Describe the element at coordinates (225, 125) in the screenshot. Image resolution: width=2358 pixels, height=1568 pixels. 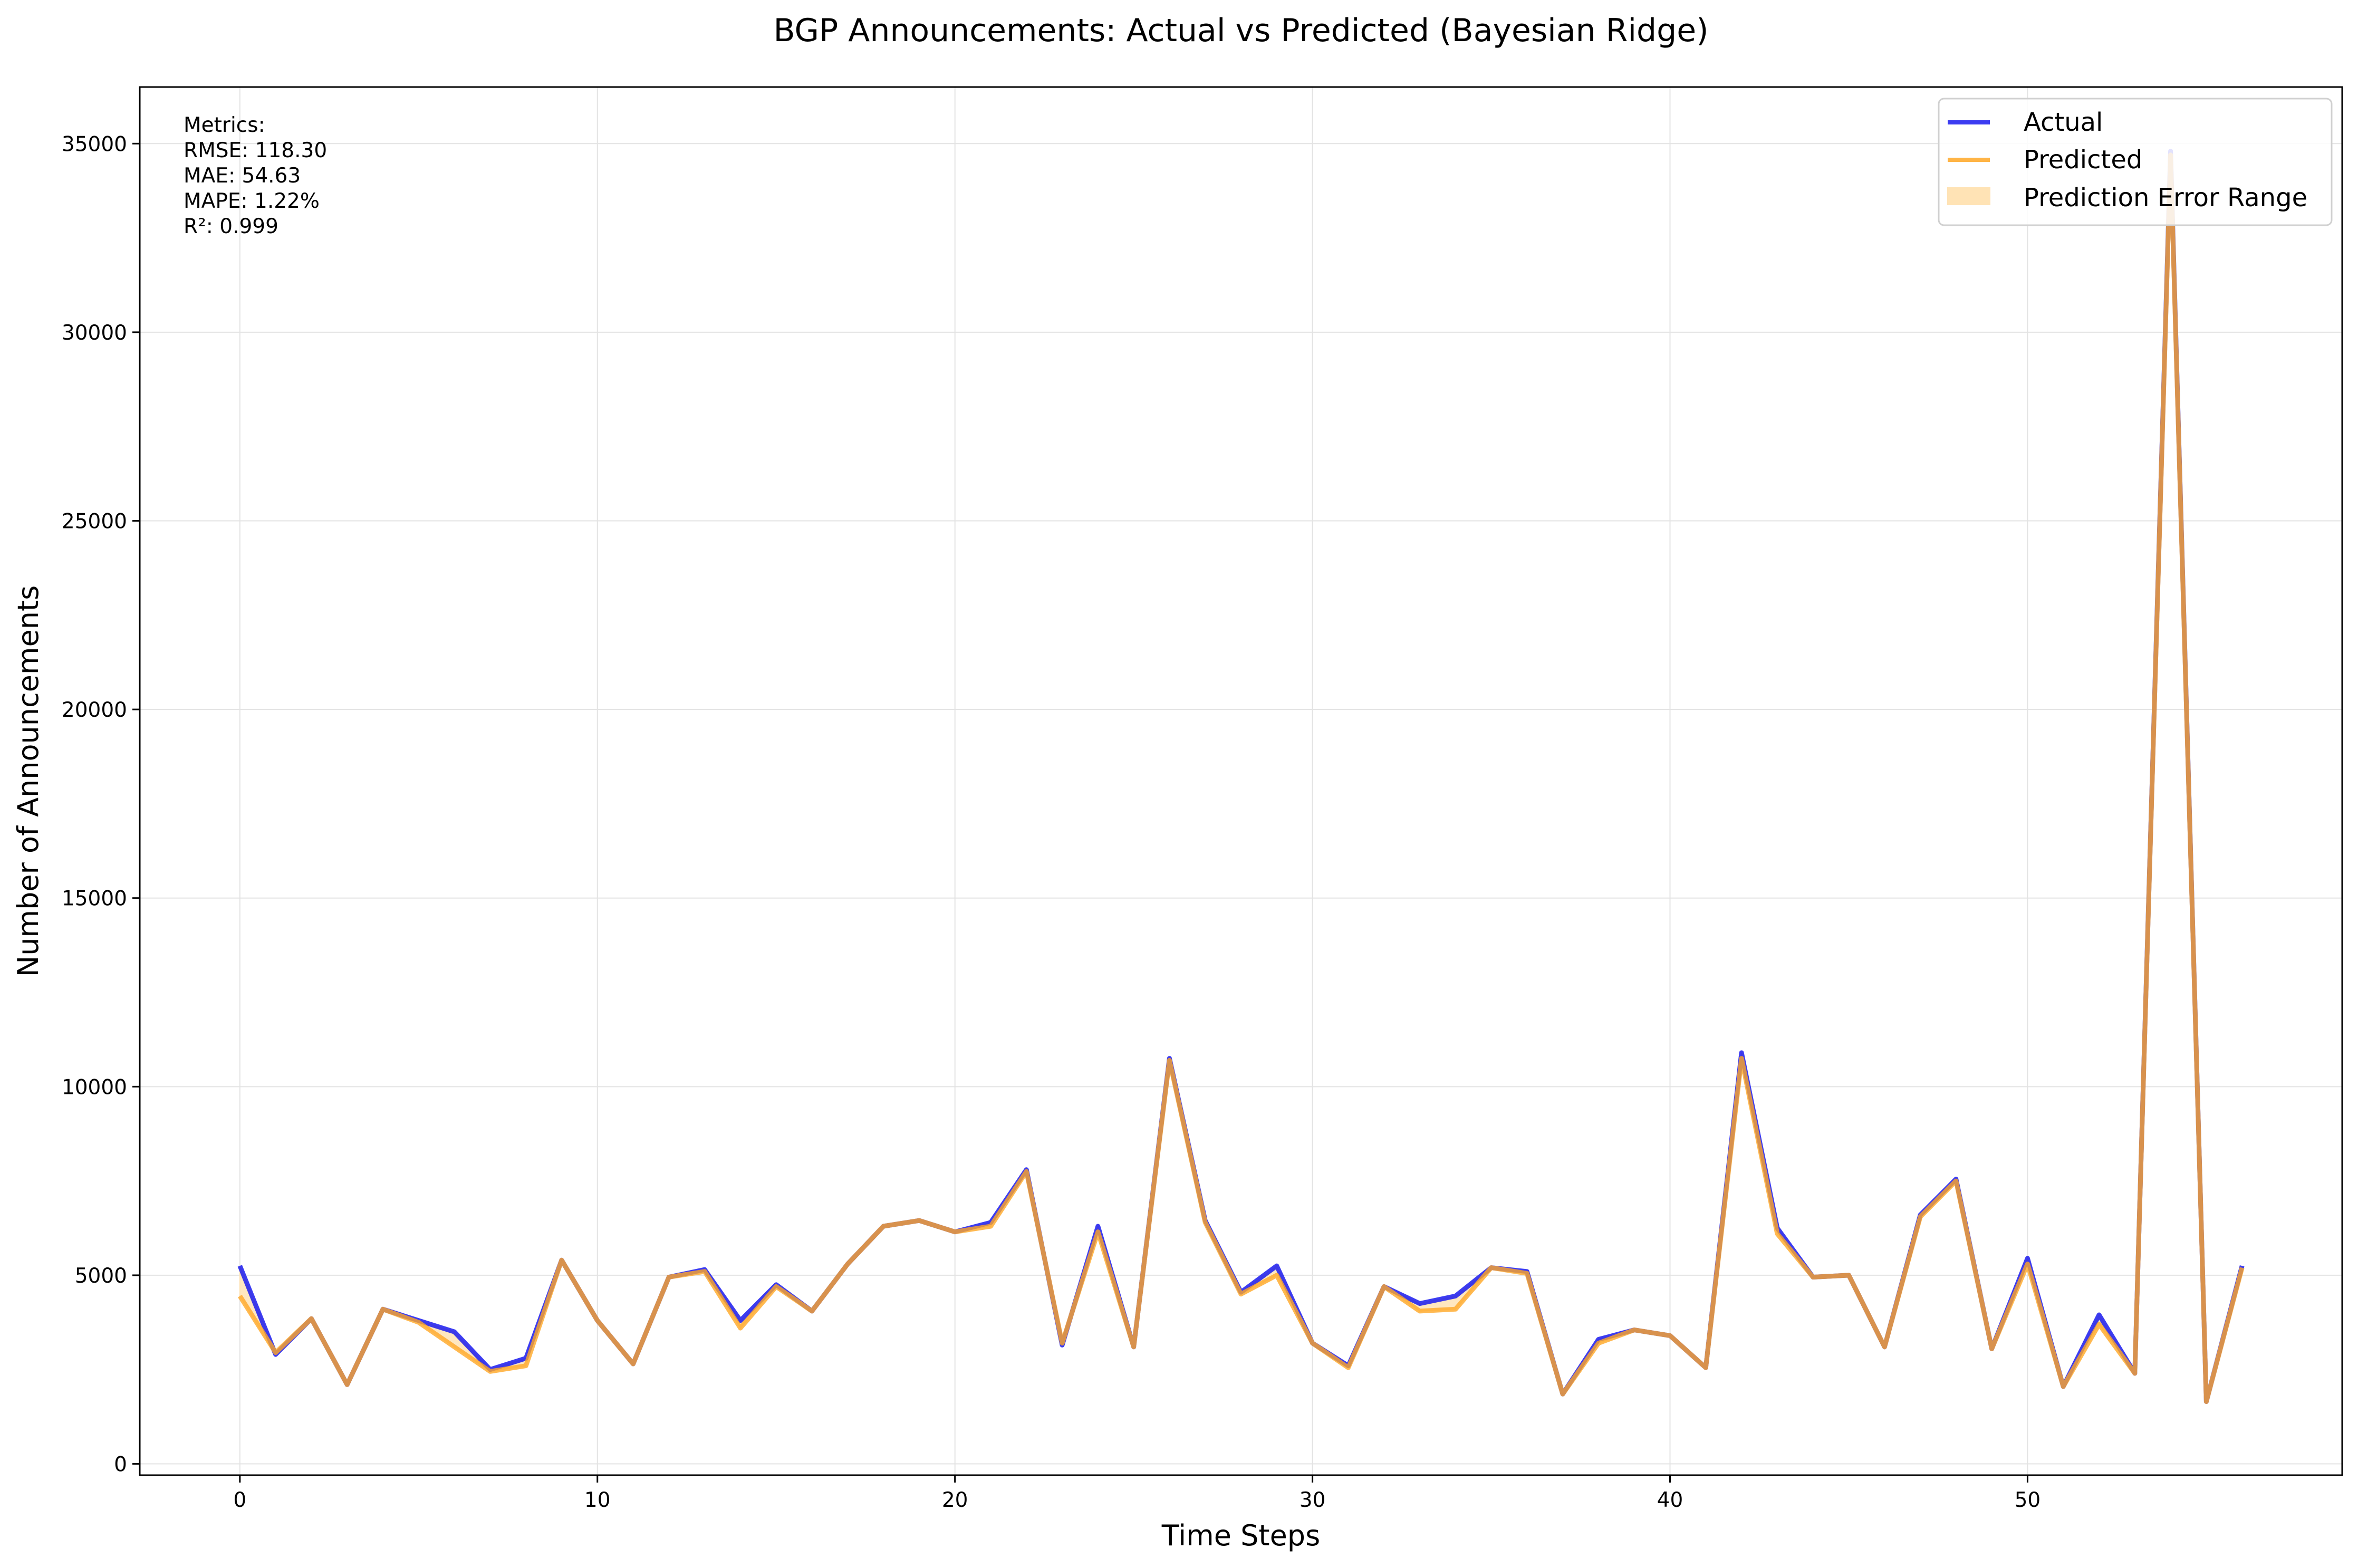
I see `metrics-heading: Metrics:` at that location.